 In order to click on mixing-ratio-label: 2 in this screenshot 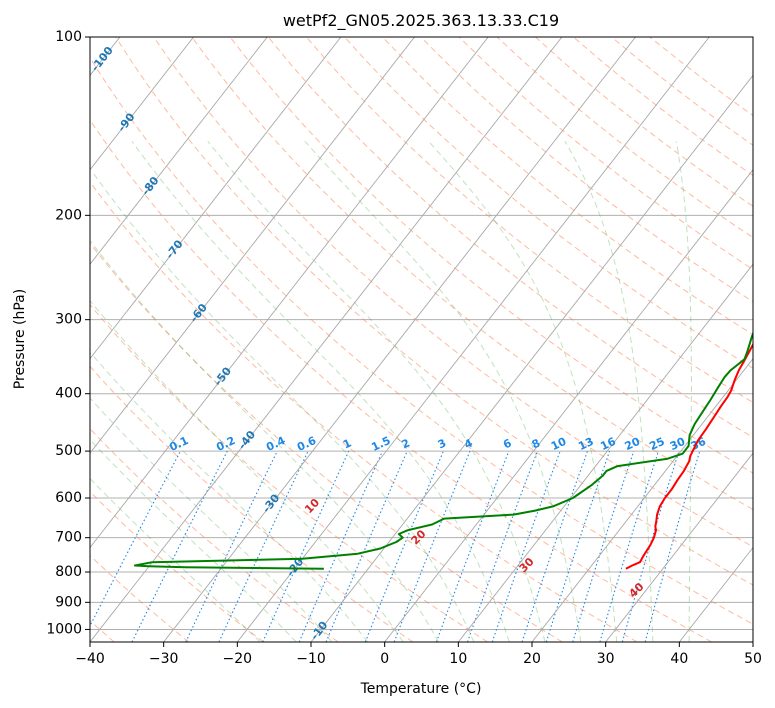, I will do `click(406, 443)`.